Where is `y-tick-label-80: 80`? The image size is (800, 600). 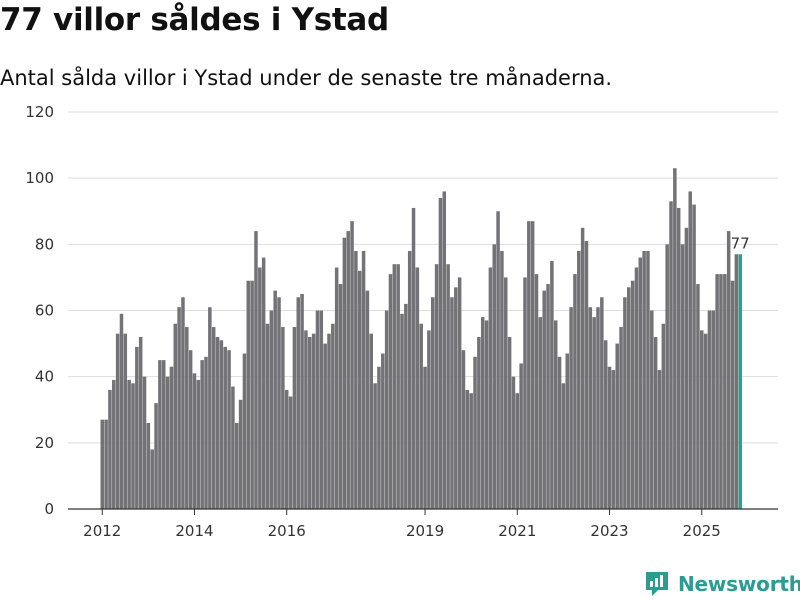
y-tick-label-80: 80 is located at coordinates (44, 244).